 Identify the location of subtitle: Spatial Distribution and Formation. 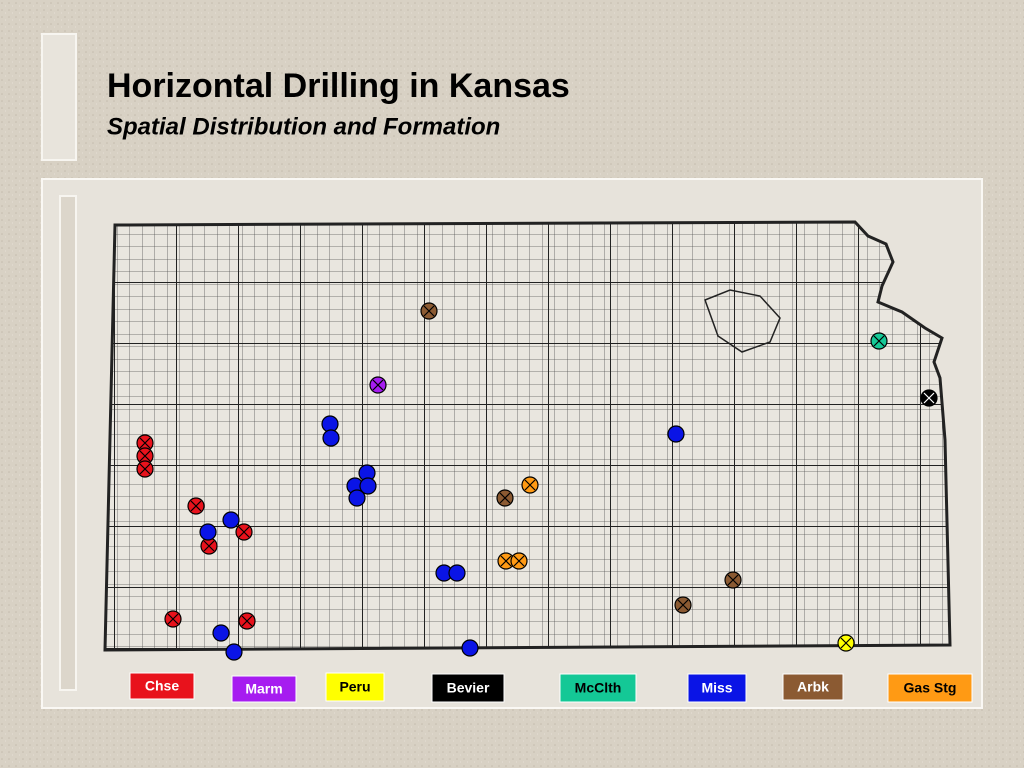
(303, 126).